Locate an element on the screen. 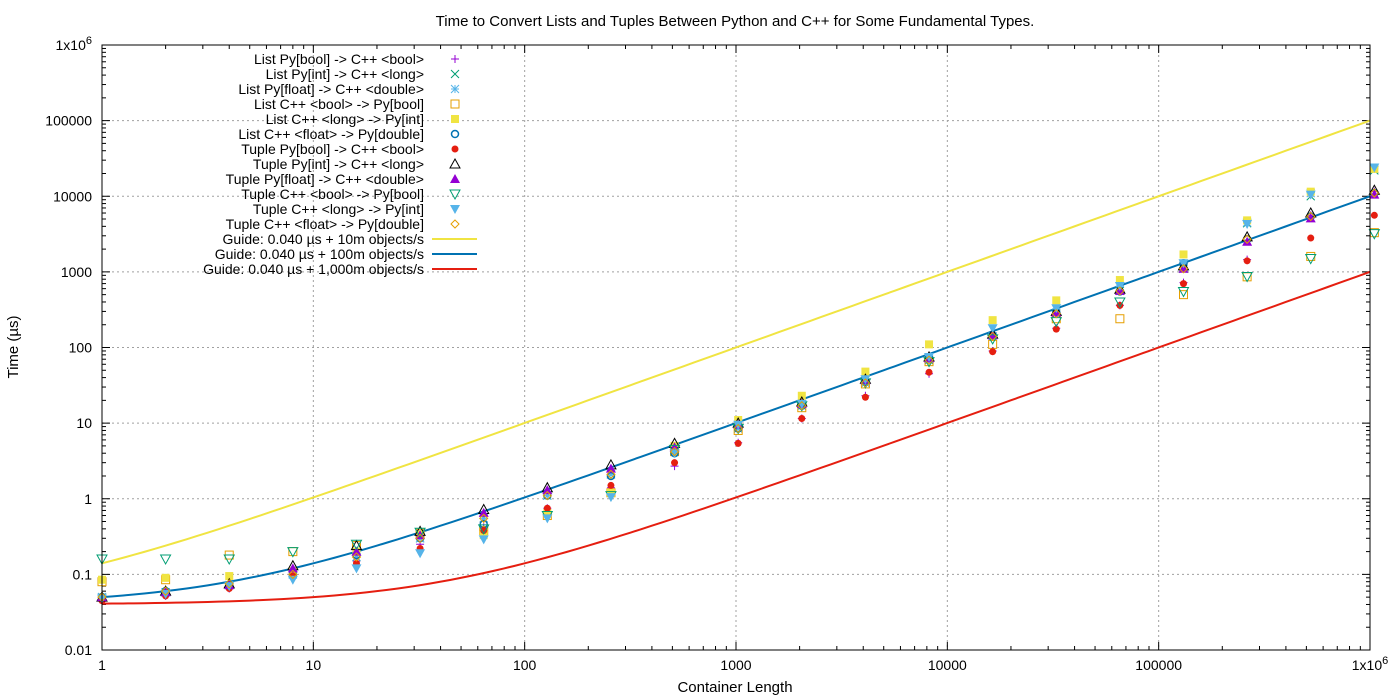 This screenshot has width=1400, height=700. legend-entry: Guide: 0.040 µs + 10m objects/s is located at coordinates (350, 239).